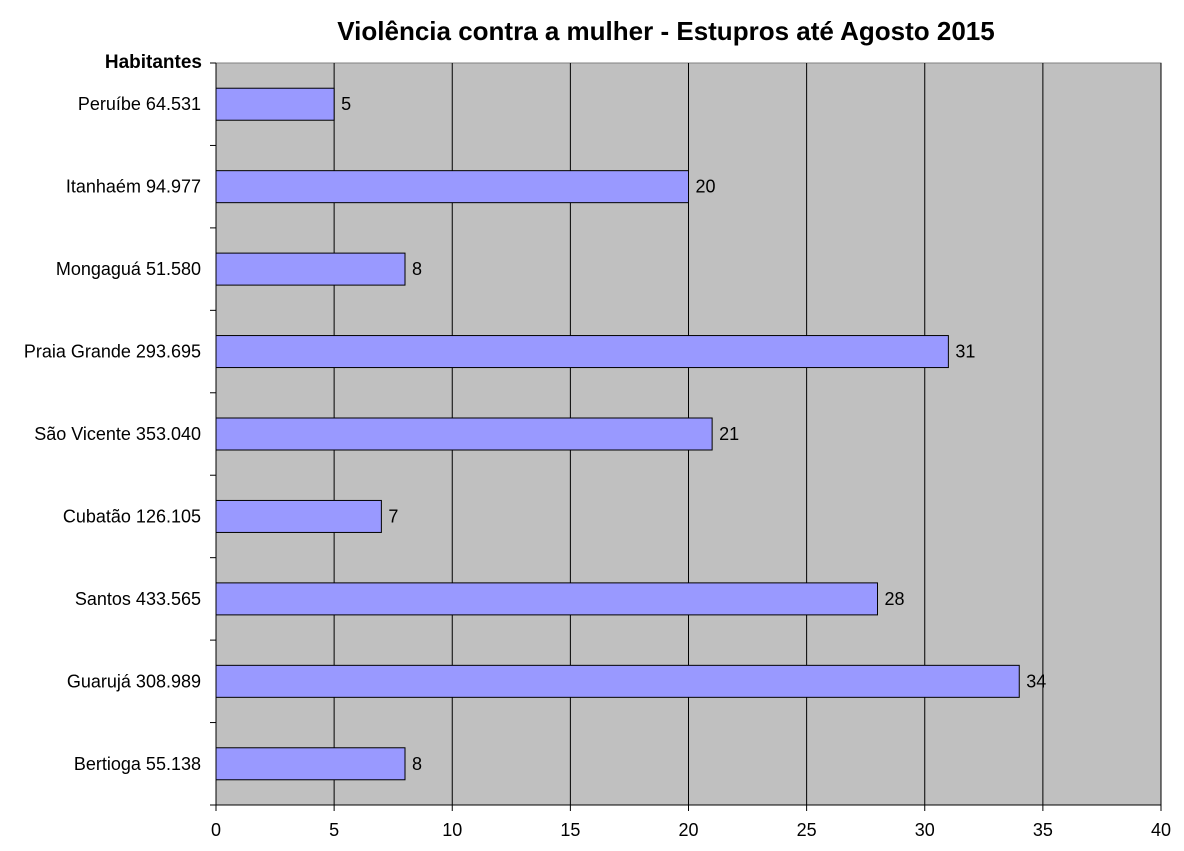 The width and height of the screenshot is (1184, 851). I want to click on data-label: 34, so click(1036, 681).